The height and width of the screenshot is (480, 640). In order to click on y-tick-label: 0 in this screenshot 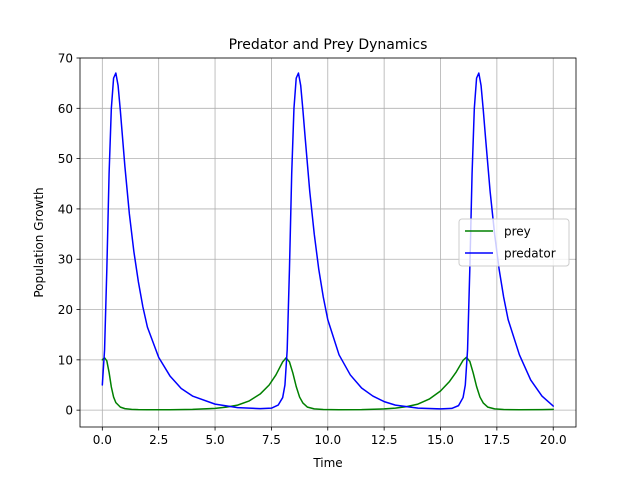, I will do `click(69, 411)`.